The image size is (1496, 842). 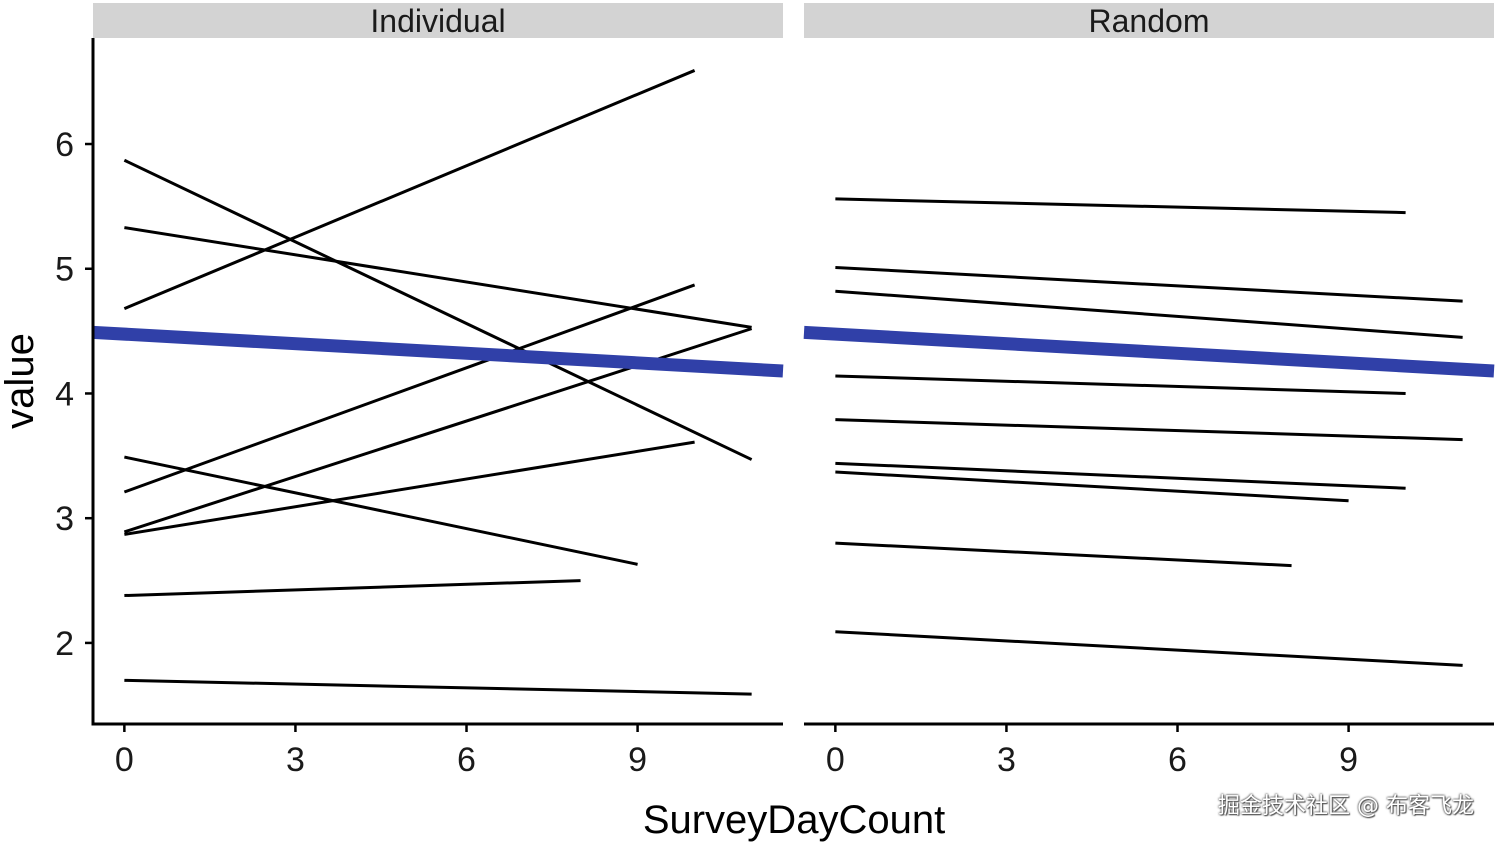 What do you see at coordinates (794, 820) in the screenshot?
I see `x-axis-title: SurveyDayCount` at bounding box center [794, 820].